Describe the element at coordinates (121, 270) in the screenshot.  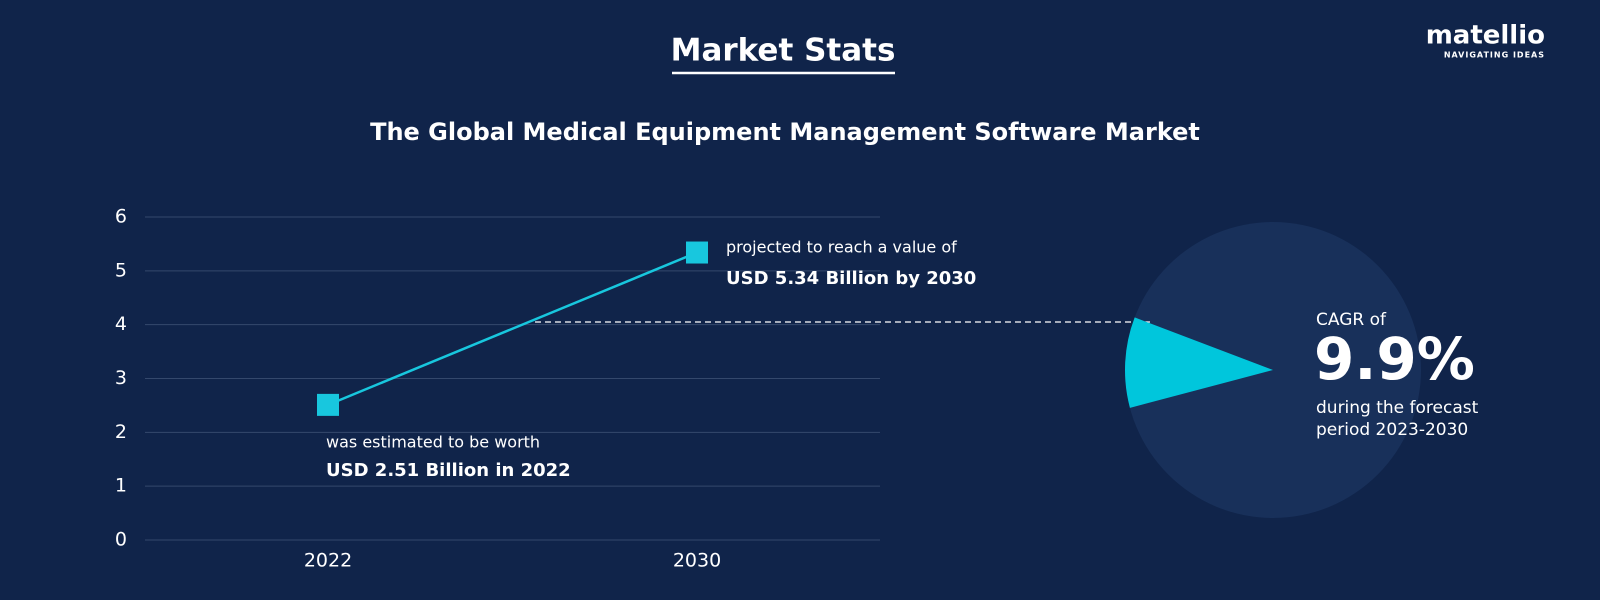
I see `y-tick-label: 5` at that location.